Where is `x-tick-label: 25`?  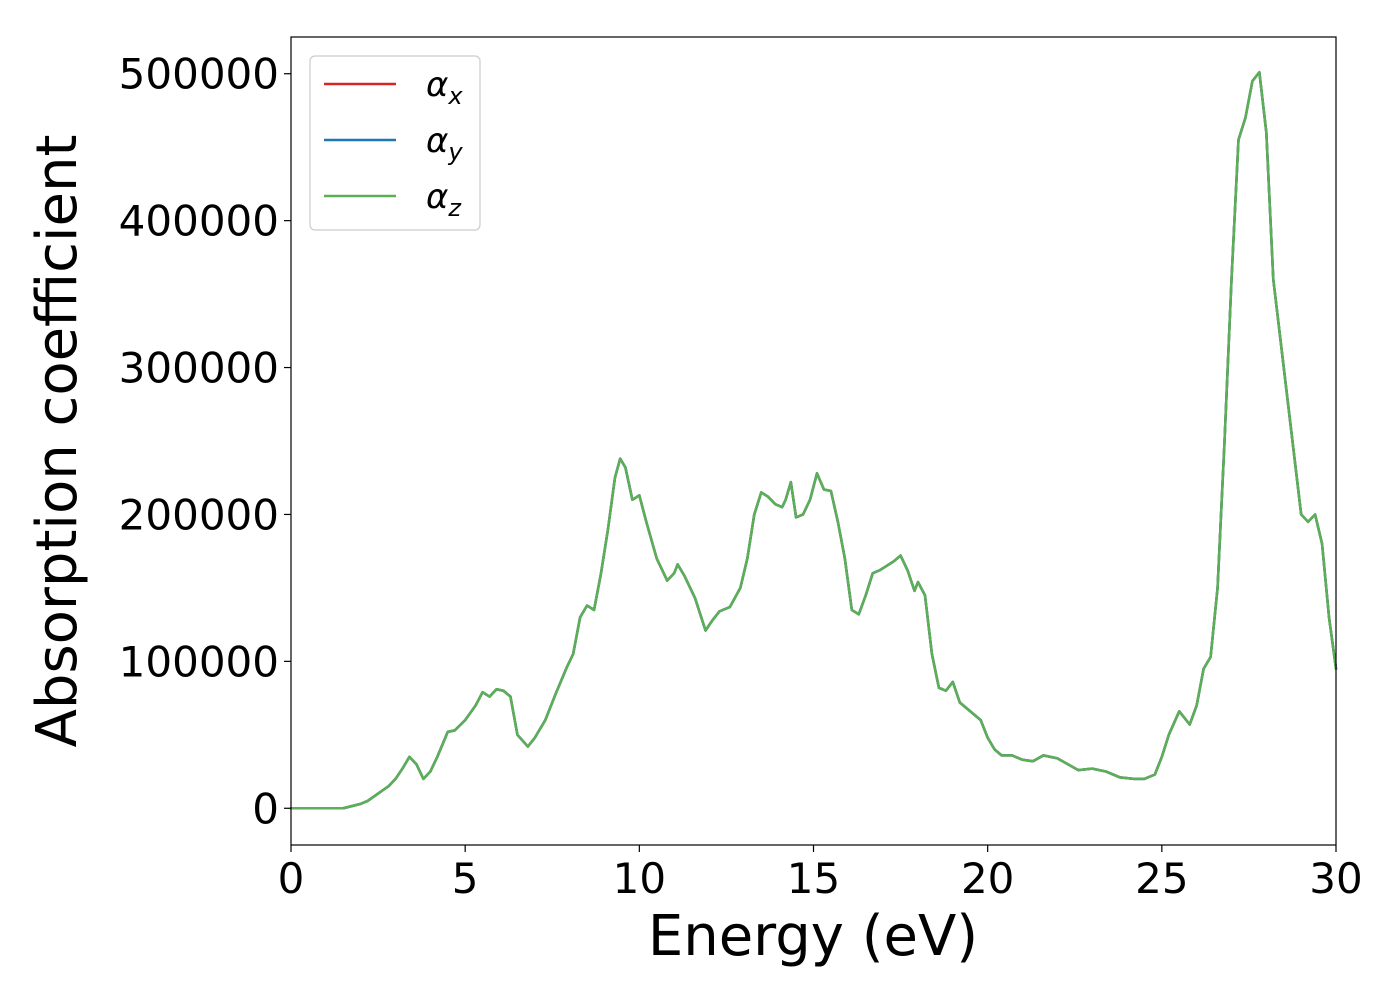 x-tick-label: 25 is located at coordinates (1161, 878).